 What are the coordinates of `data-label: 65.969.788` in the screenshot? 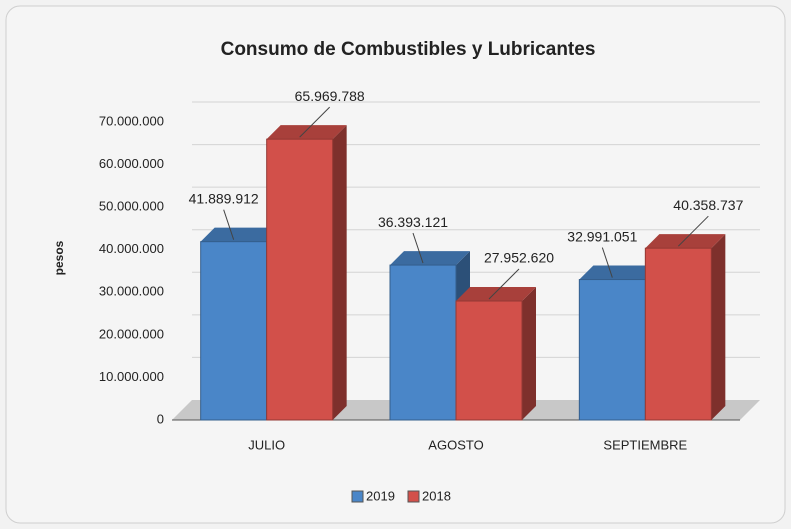 It's located at (330, 96).